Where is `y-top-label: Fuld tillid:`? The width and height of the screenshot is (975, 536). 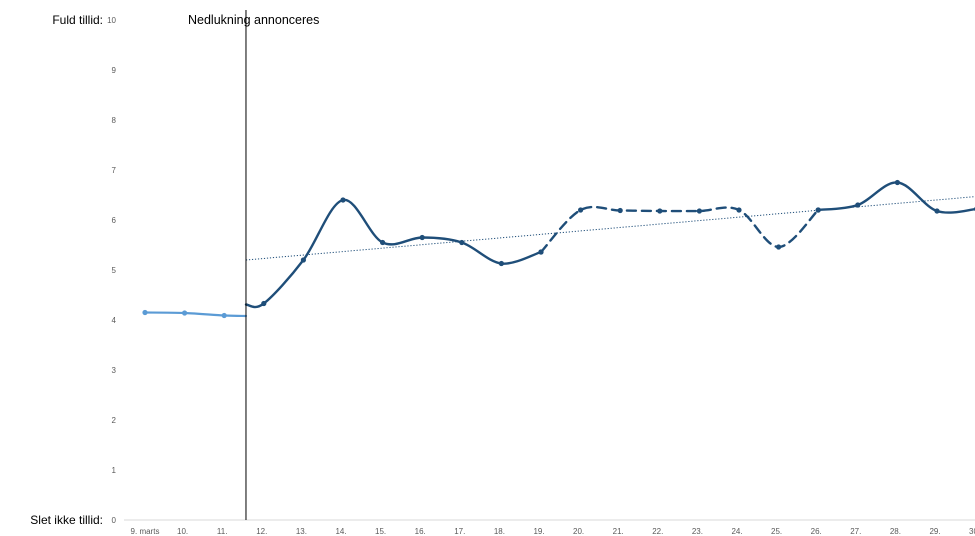 y-top-label: Fuld tillid: is located at coordinates (77, 20).